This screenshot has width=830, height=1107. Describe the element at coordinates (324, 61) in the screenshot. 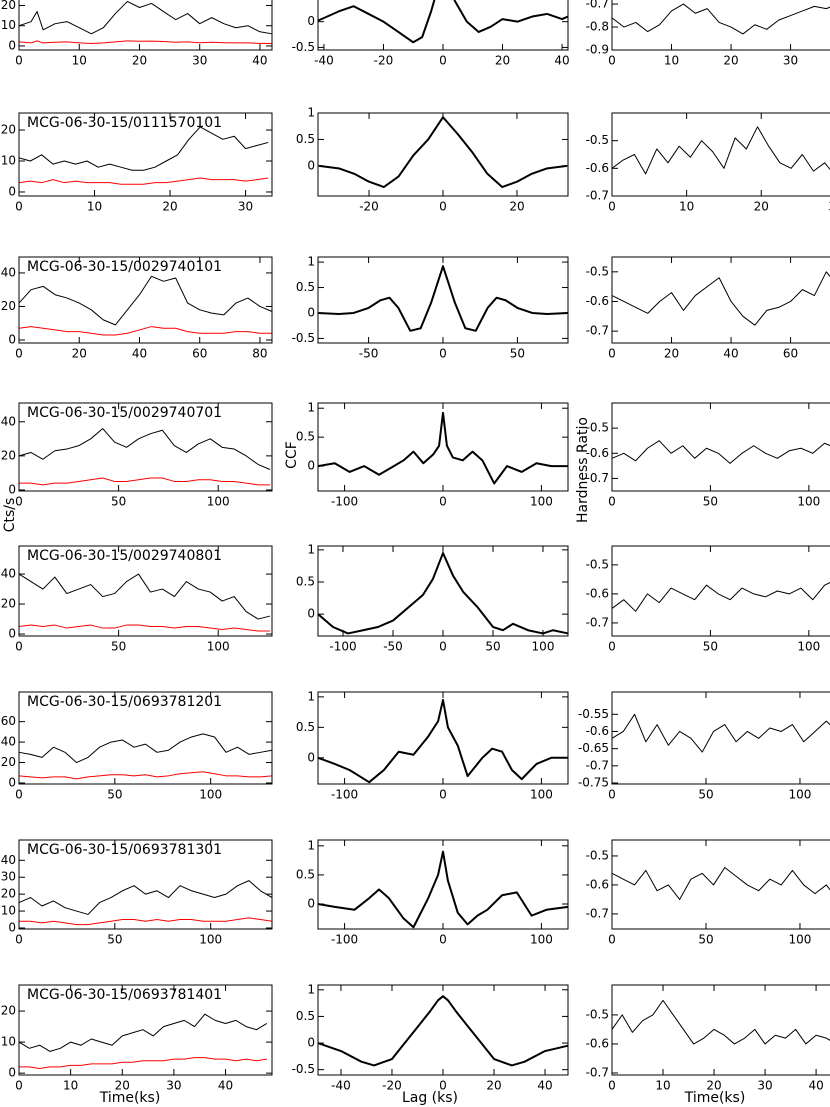

I see `x-tick-label: -40` at that location.